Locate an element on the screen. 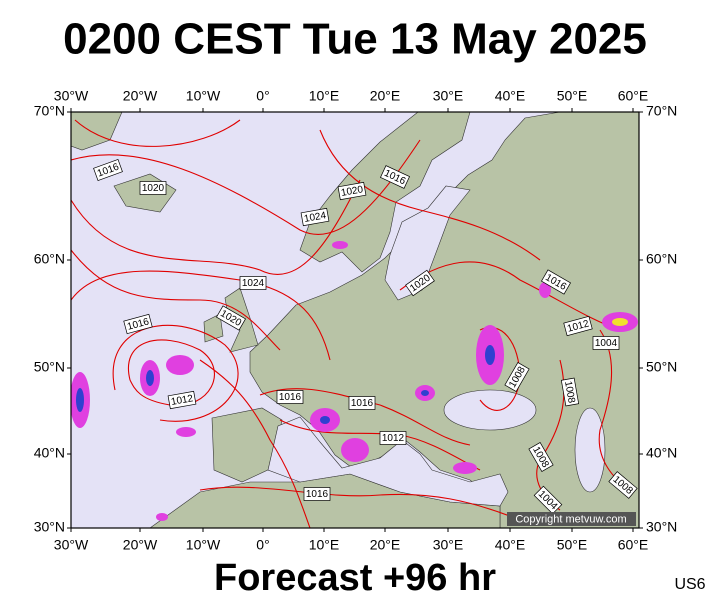 Image resolution: width=711 pixels, height=600 pixels. lat-label-right: 60°N is located at coordinates (661, 259).